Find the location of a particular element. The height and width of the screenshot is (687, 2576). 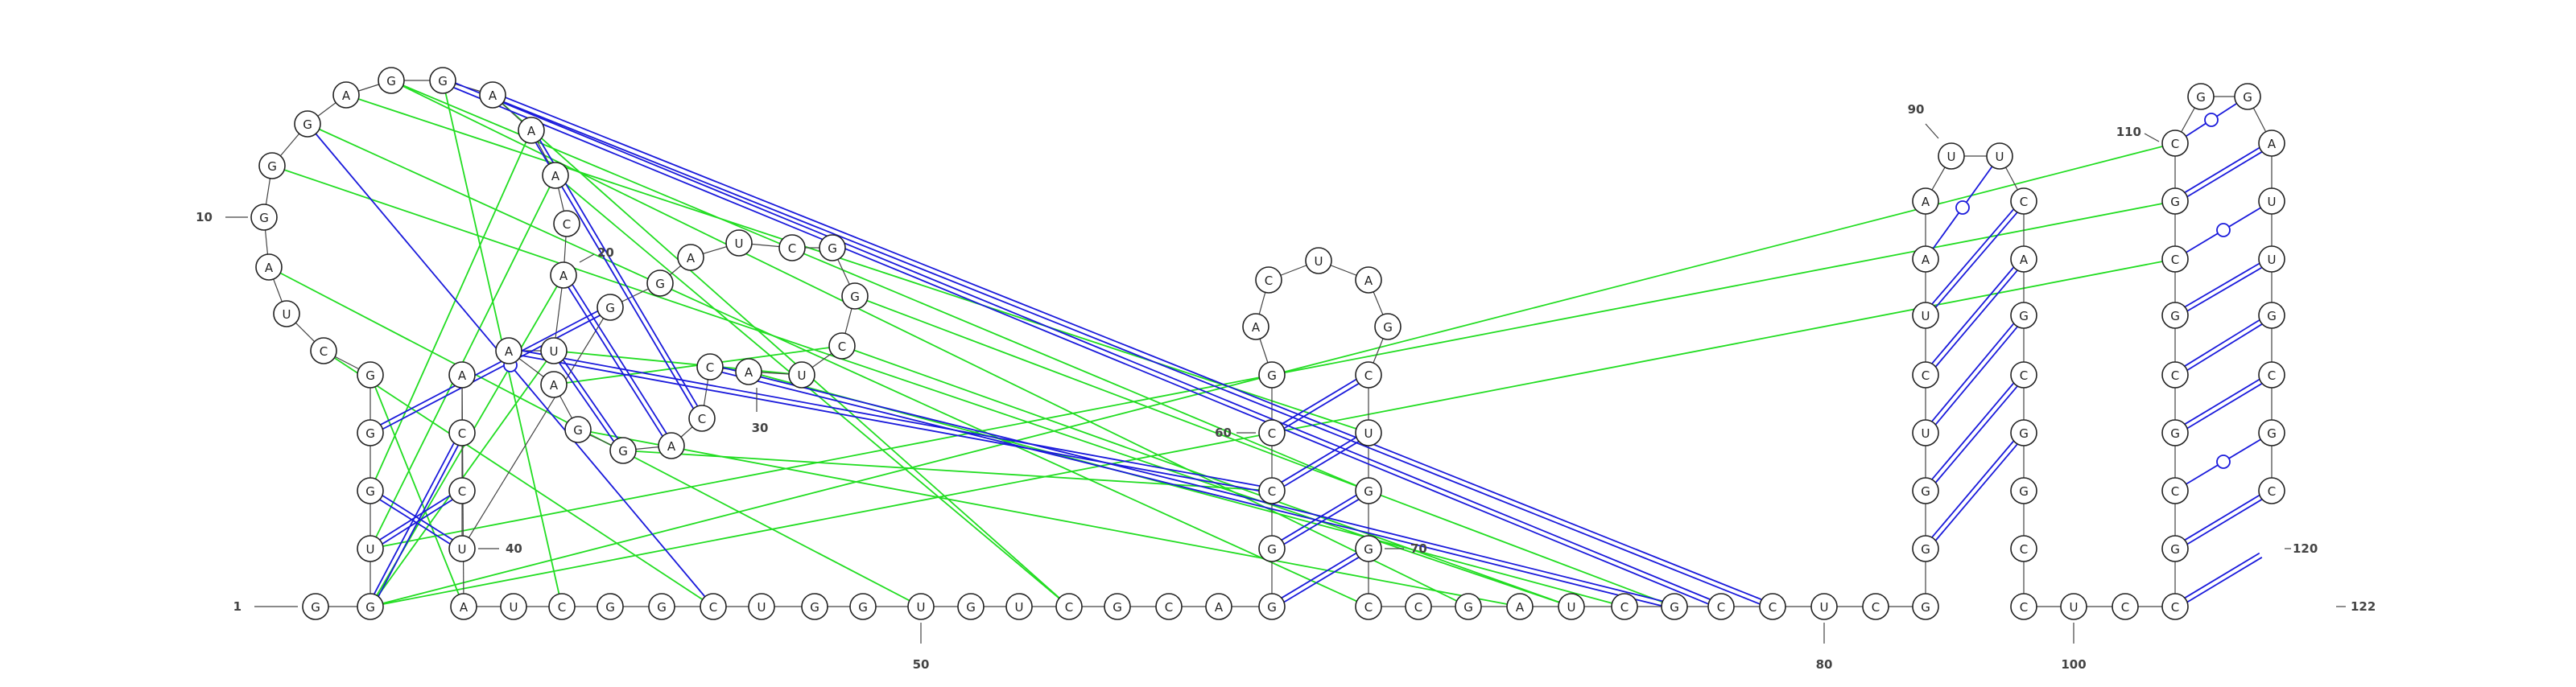

position-number: 30 is located at coordinates (760, 428).